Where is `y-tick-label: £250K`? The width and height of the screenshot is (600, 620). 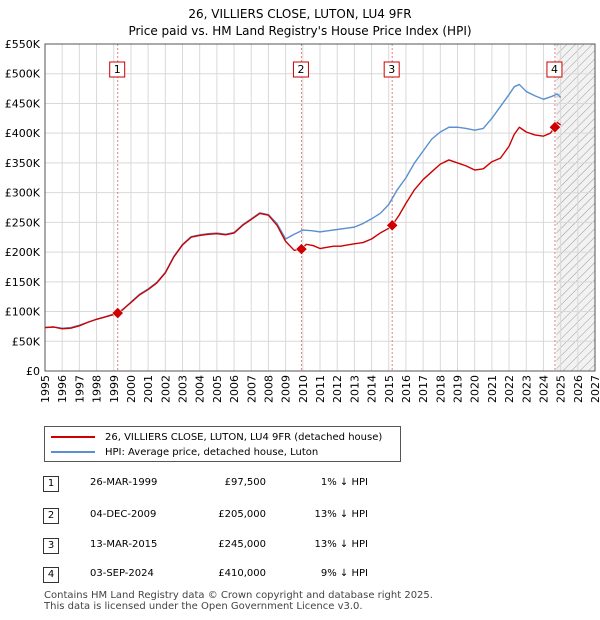 y-tick-label: £250K is located at coordinates (23, 222).